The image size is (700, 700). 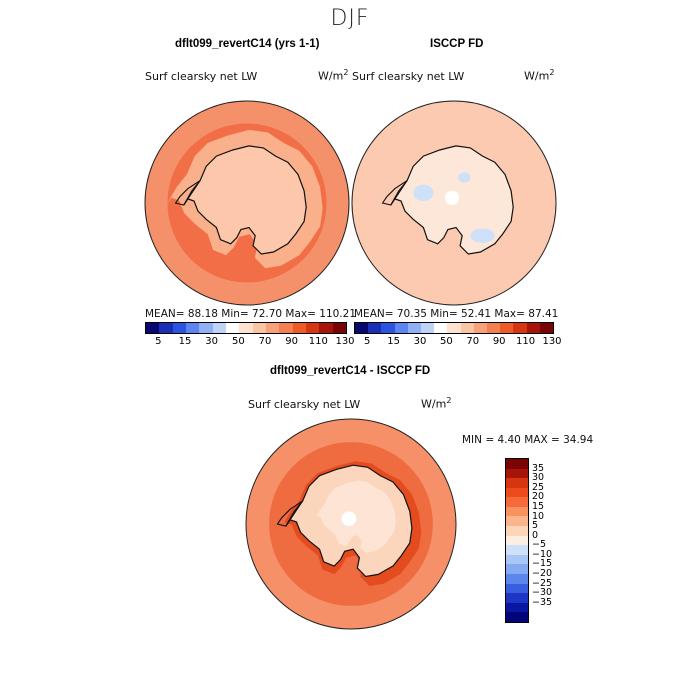 What do you see at coordinates (350, 371) in the screenshot?
I see `panel-3-title: dflt099_revertC14 - ISCCP FD` at bounding box center [350, 371].